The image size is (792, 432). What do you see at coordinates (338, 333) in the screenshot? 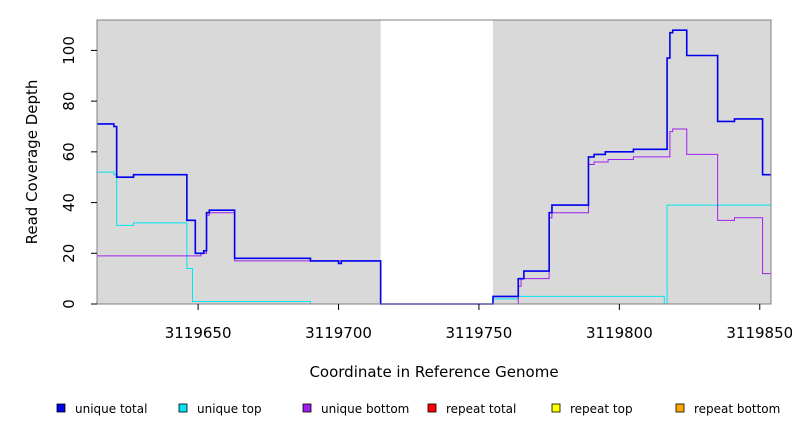
I see `x-tick-label: 3119700` at bounding box center [338, 333].